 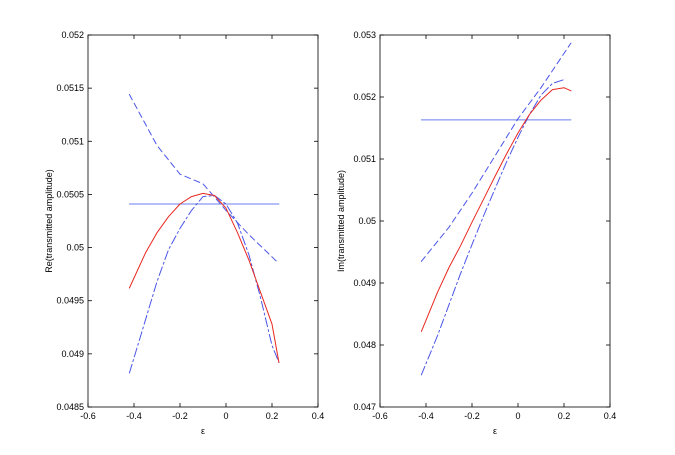 I want to click on y-tick-label: 0.0515, so click(x=70, y=88).